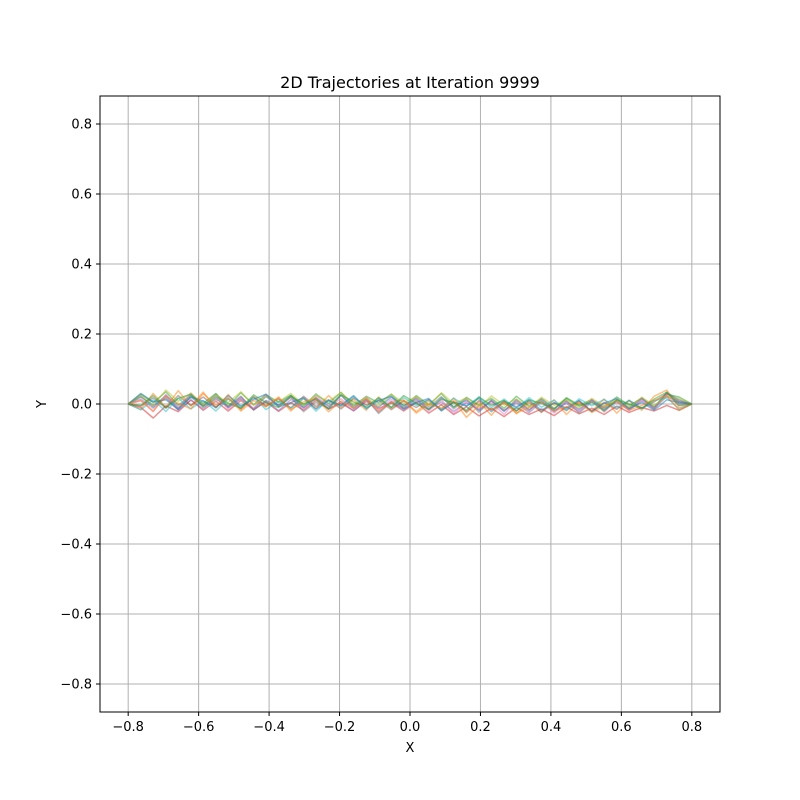  Describe the element at coordinates (76, 545) in the screenshot. I see `y-tick-label: −0.4` at that location.